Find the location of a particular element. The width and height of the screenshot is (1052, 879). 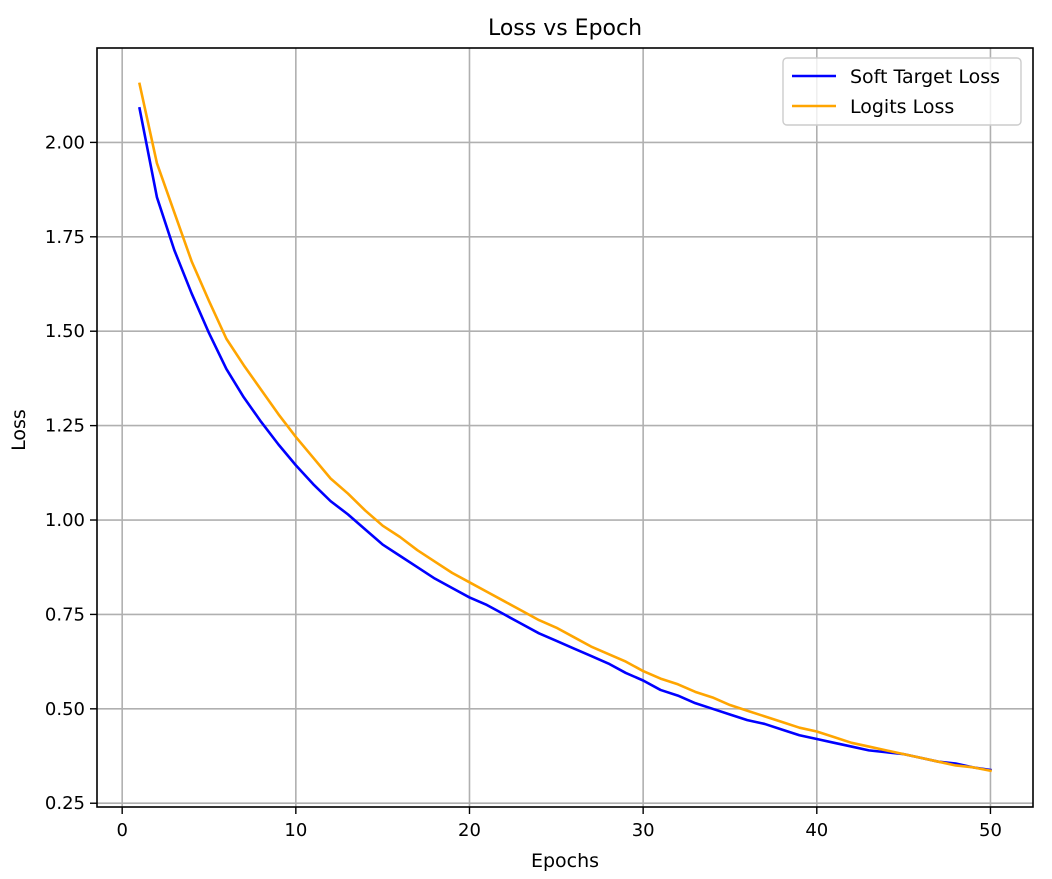

x-tick-label: 20 is located at coordinates (469, 830).